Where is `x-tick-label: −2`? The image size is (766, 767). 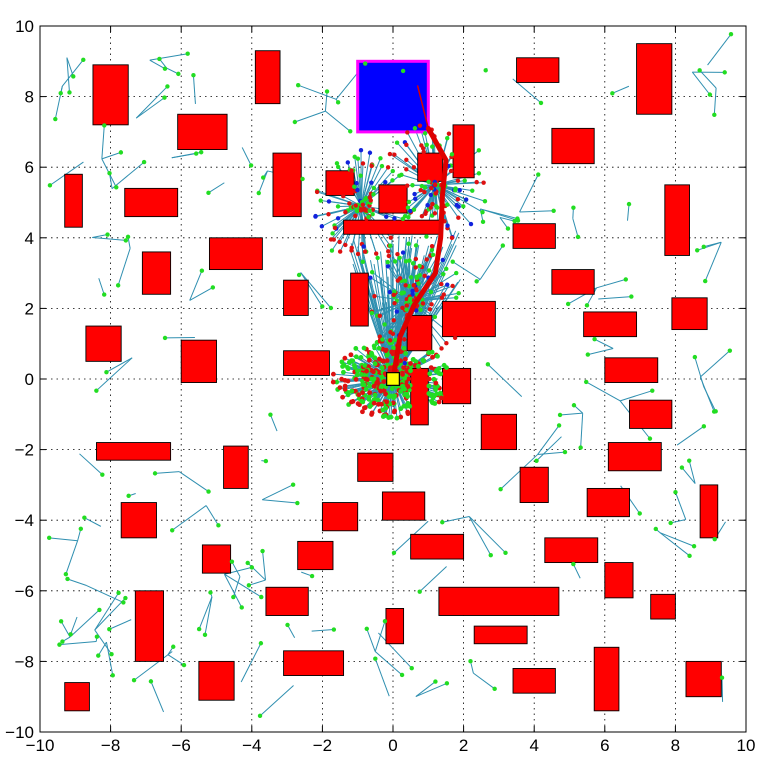
x-tick-label: −2 is located at coordinates (322, 745).